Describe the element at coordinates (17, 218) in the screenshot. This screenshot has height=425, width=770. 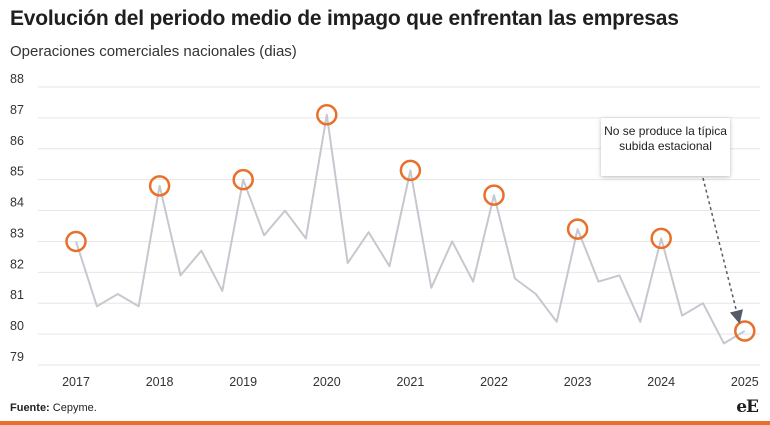
I see `y-axis-ticks: 79 80 81 82 83 84 85 86 87 88` at that location.